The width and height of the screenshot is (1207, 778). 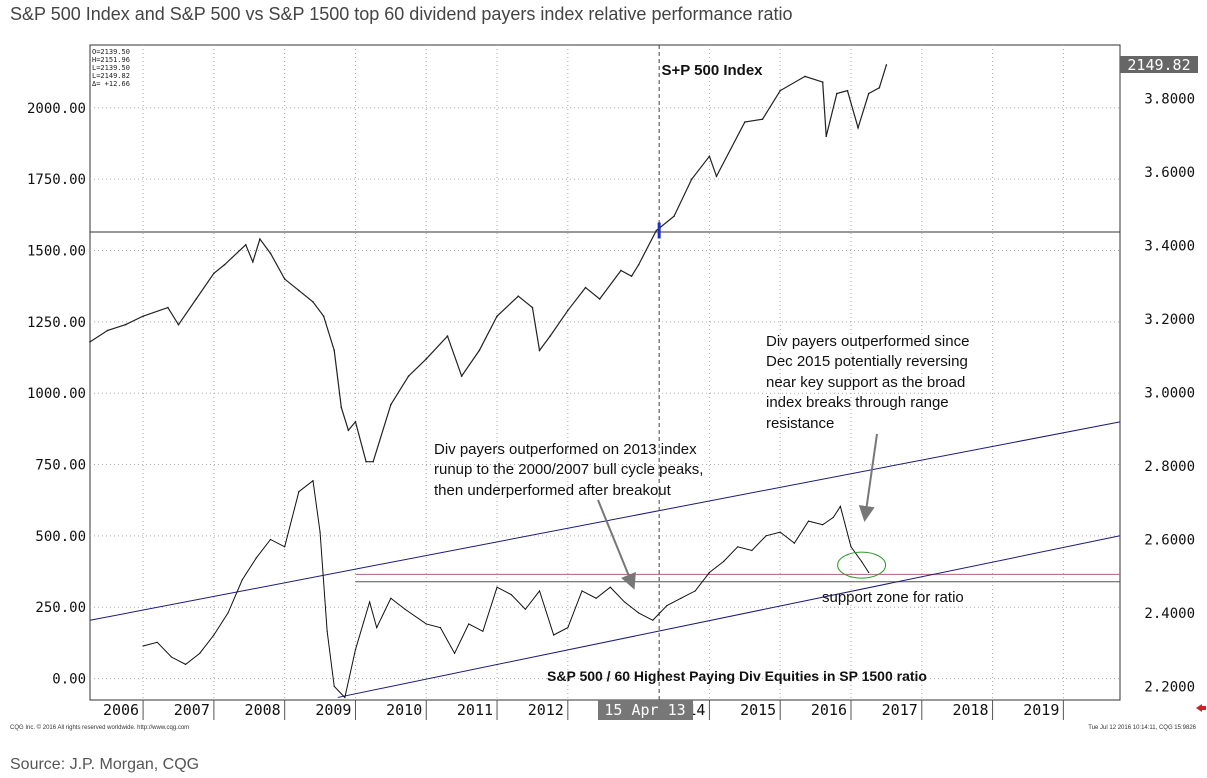 I want to click on ohlc-open: O=2139.50, so click(x=111, y=52).